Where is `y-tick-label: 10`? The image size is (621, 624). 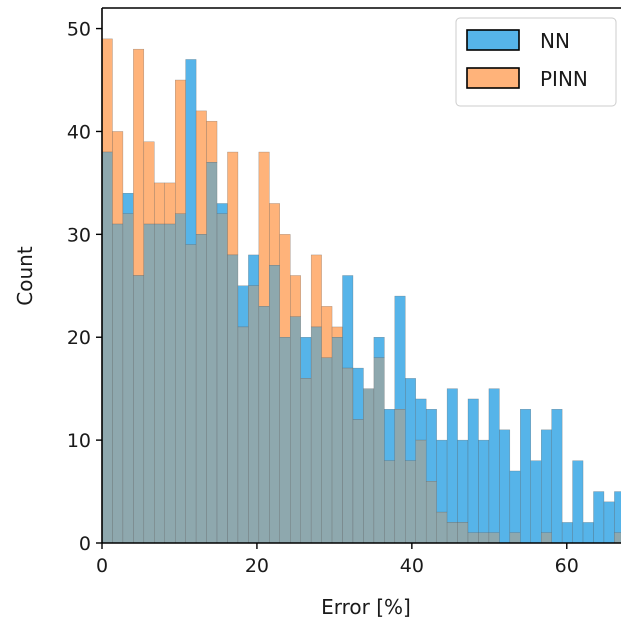 y-tick-label: 10 is located at coordinates (79, 441).